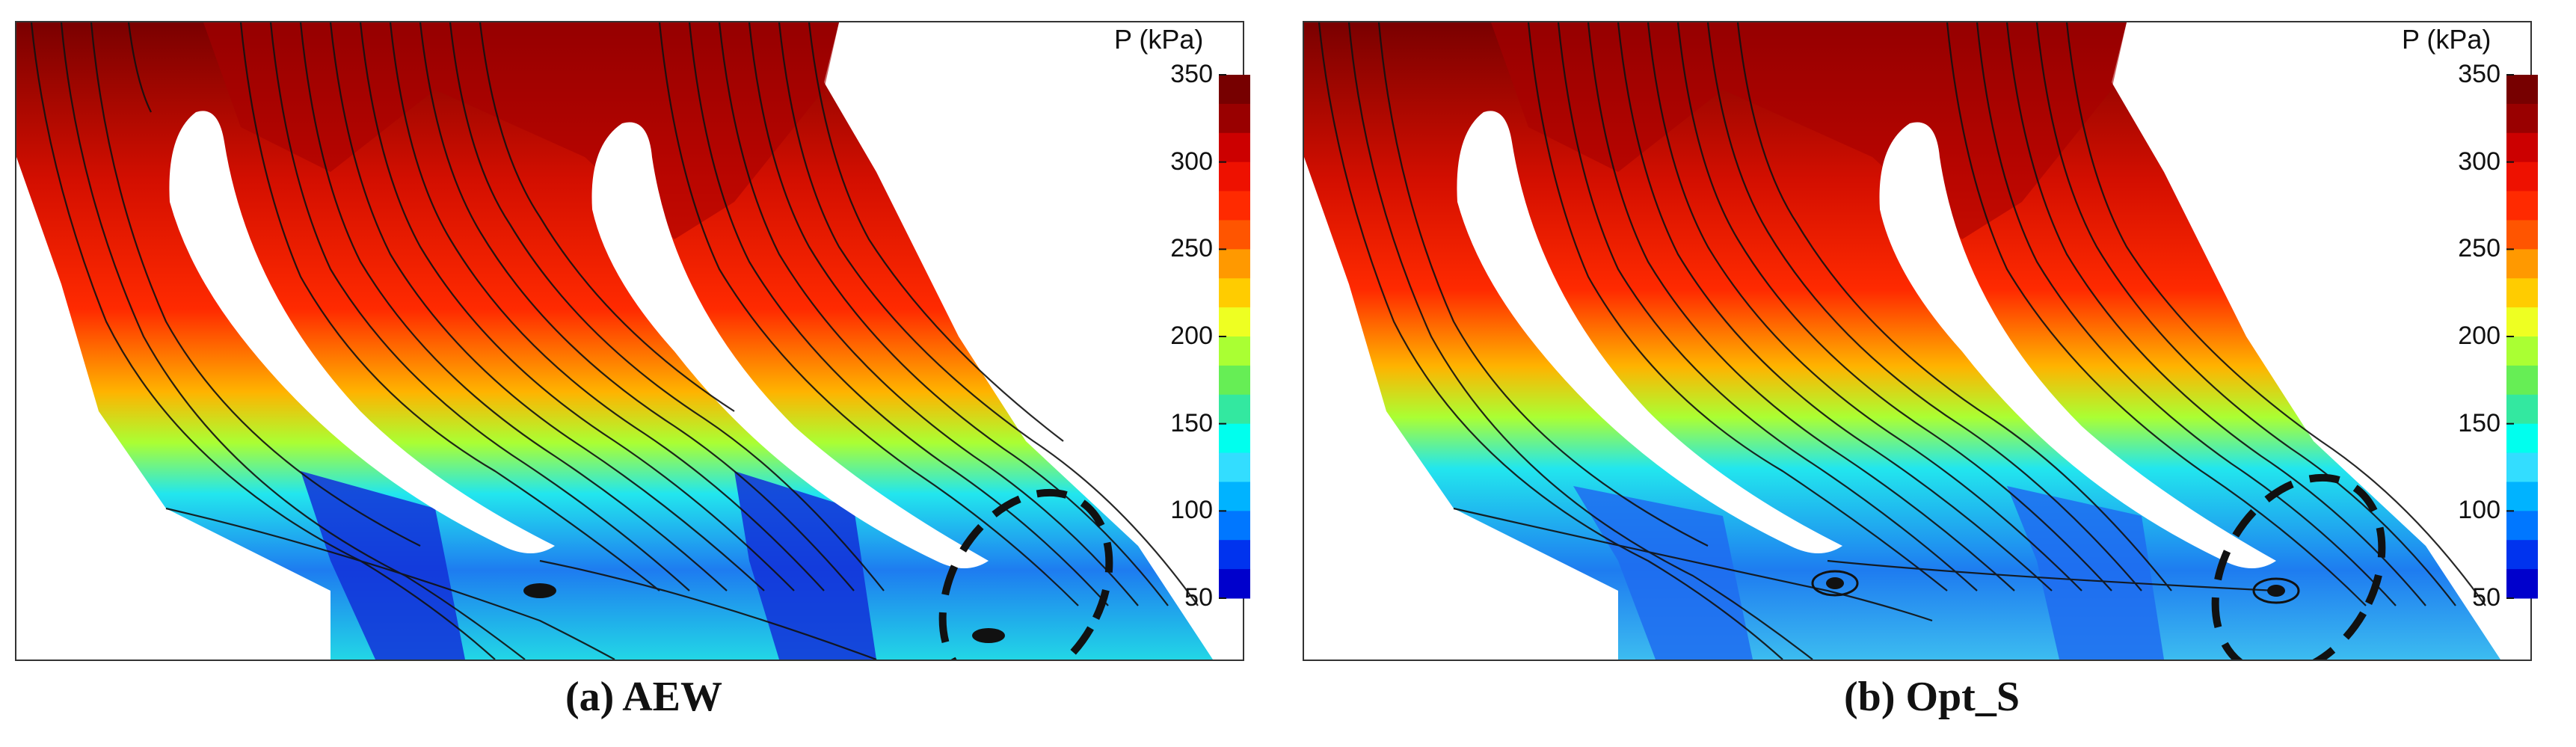 This screenshot has height=747, width=2576. Describe the element at coordinates (643, 697) in the screenshot. I see `panel-caption: (a) AEW` at that location.